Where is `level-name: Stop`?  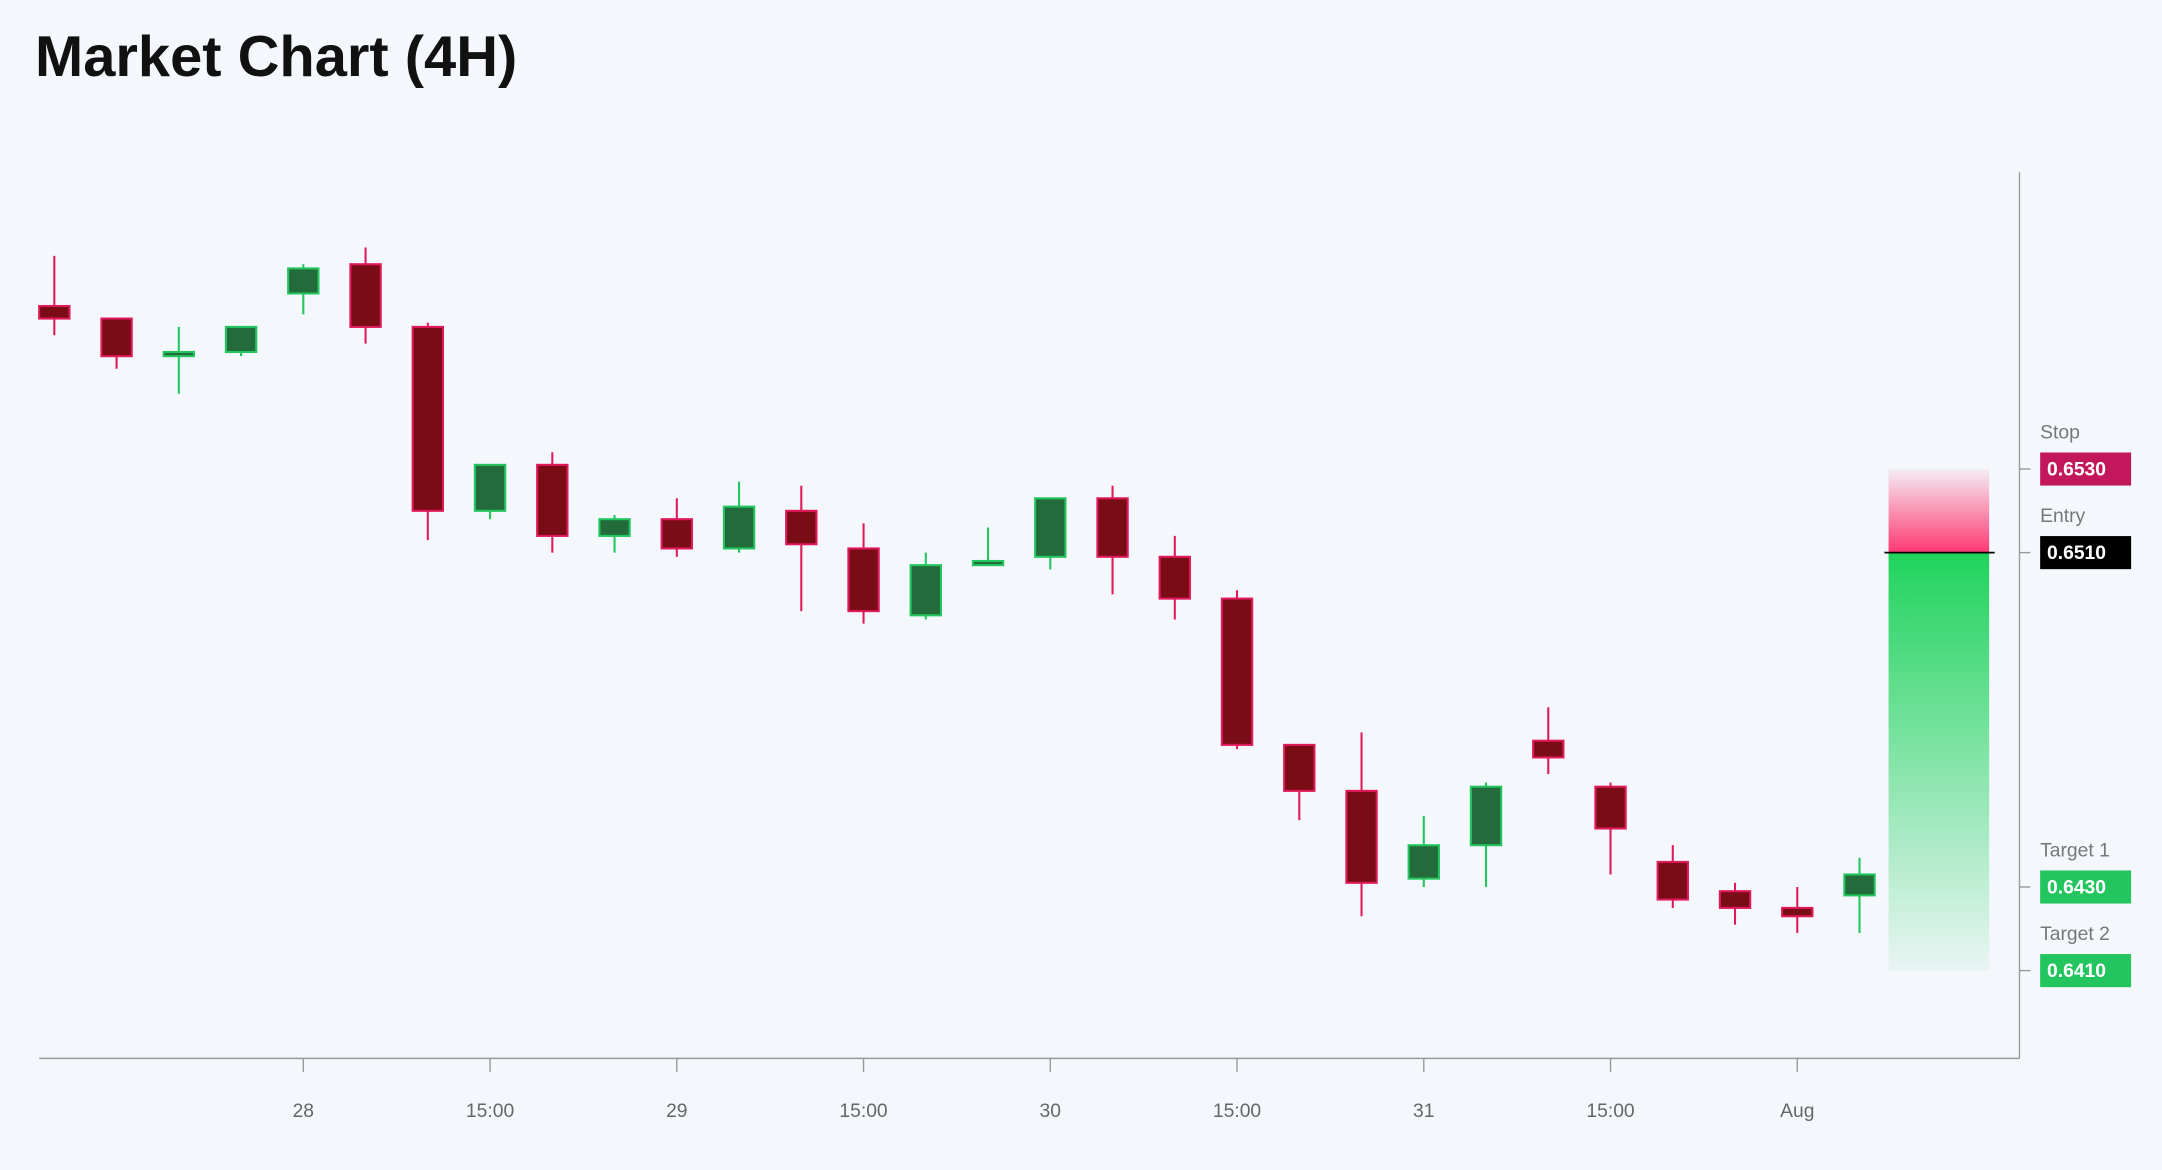
level-name: Stop is located at coordinates (2060, 432).